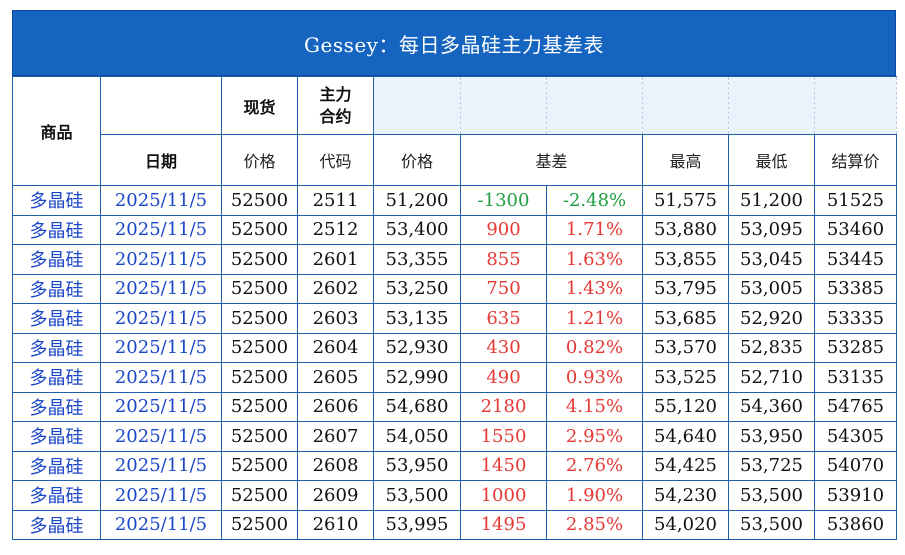 This screenshot has width=905, height=555. I want to click on cell-low: 54,360, so click(771, 406).